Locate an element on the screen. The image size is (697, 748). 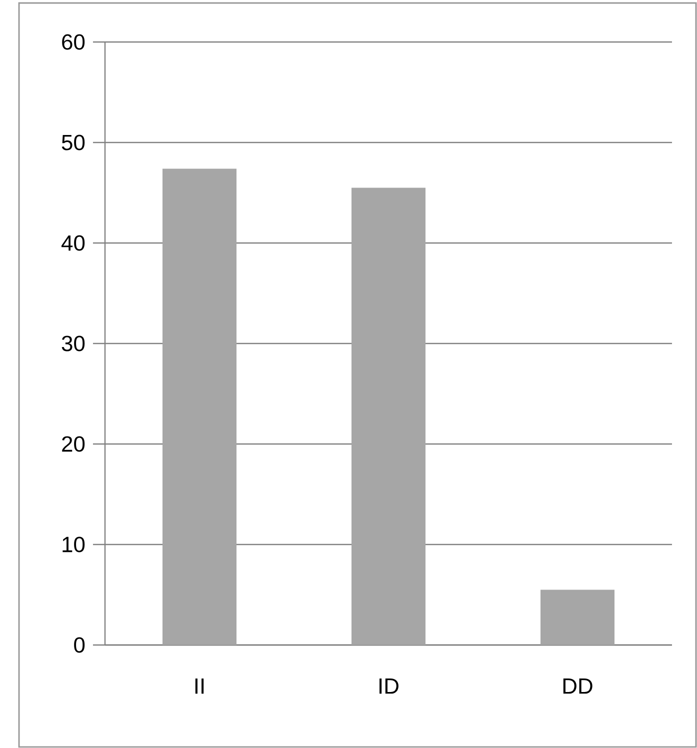
y-tick-label: 20 is located at coordinates (73, 444).